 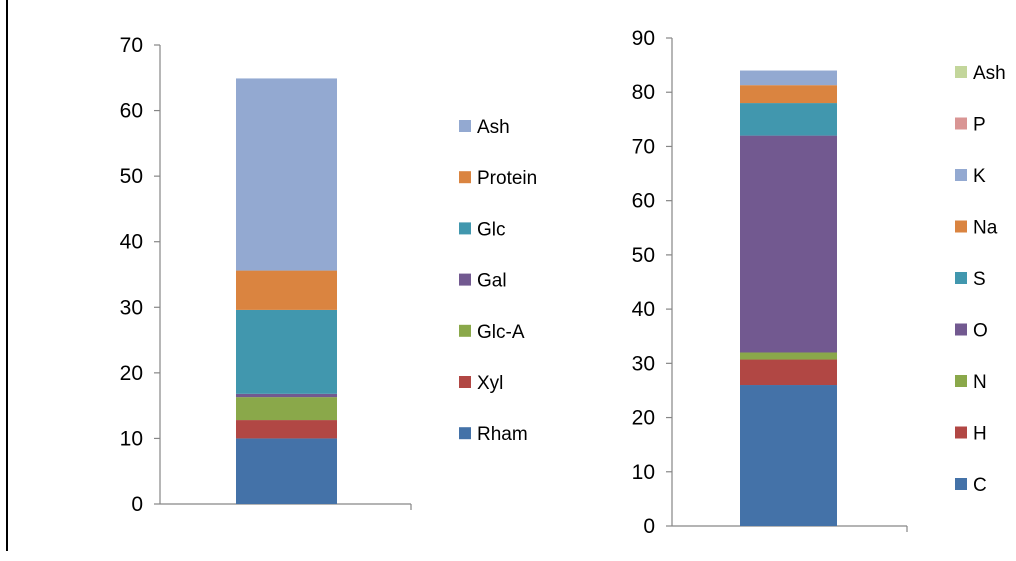 What do you see at coordinates (643, 92) in the screenshot?
I see `y-tick-label: 80` at bounding box center [643, 92].